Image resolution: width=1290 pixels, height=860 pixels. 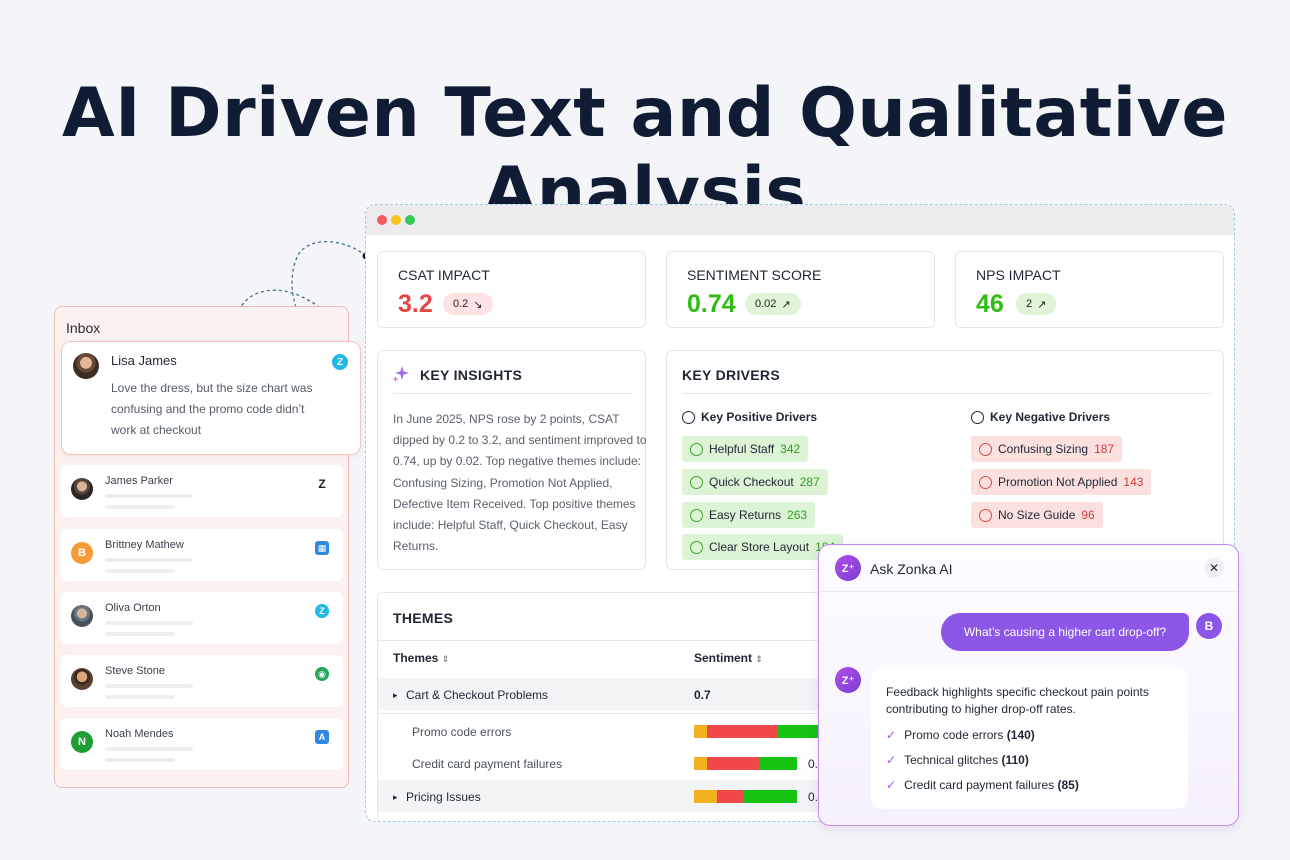 I want to click on metric-label: SENTIMENT SCORE, so click(x=754, y=275).